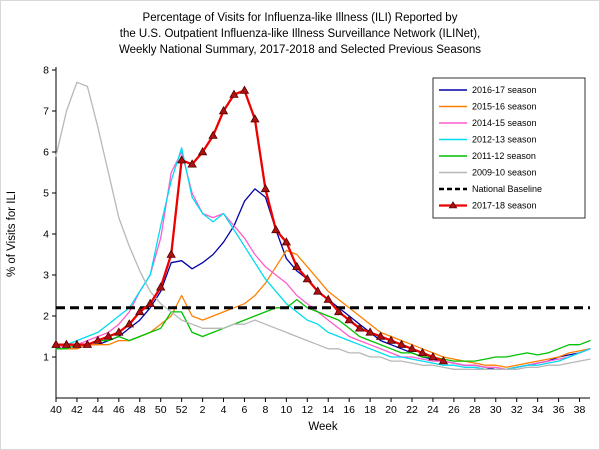 The image size is (600, 450). Describe the element at coordinates (245, 410) in the screenshot. I see `x-tick-label: 6` at that location.